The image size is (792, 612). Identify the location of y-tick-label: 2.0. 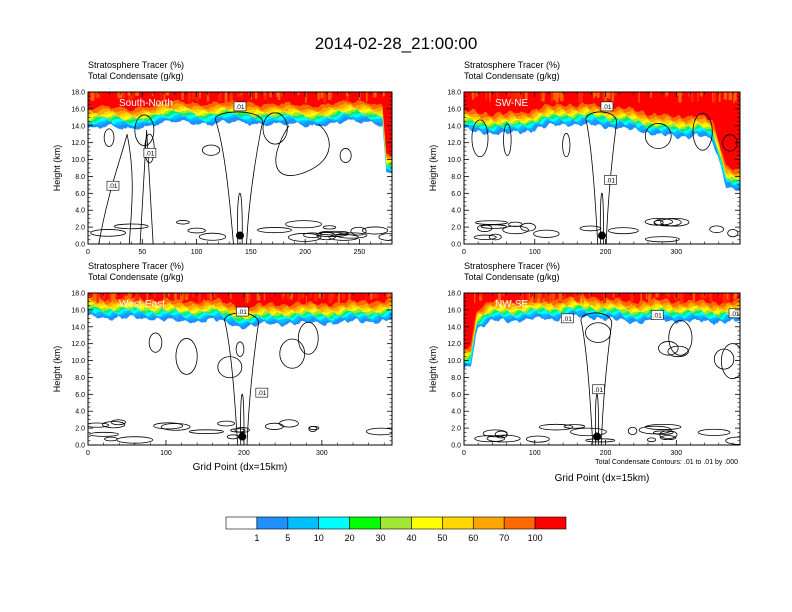
(80, 429).